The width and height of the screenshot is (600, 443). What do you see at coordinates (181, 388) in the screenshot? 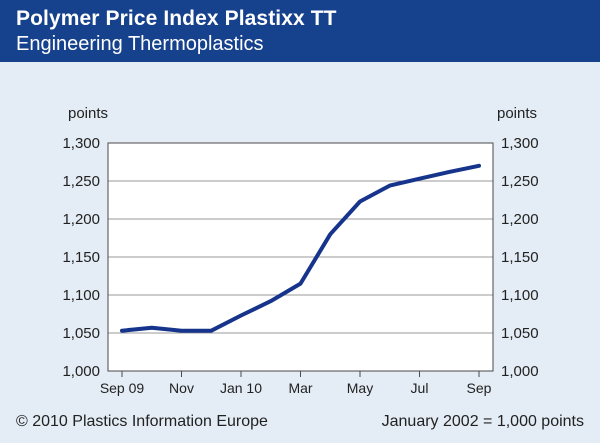
I see `x-tick-label: Nov` at bounding box center [181, 388].